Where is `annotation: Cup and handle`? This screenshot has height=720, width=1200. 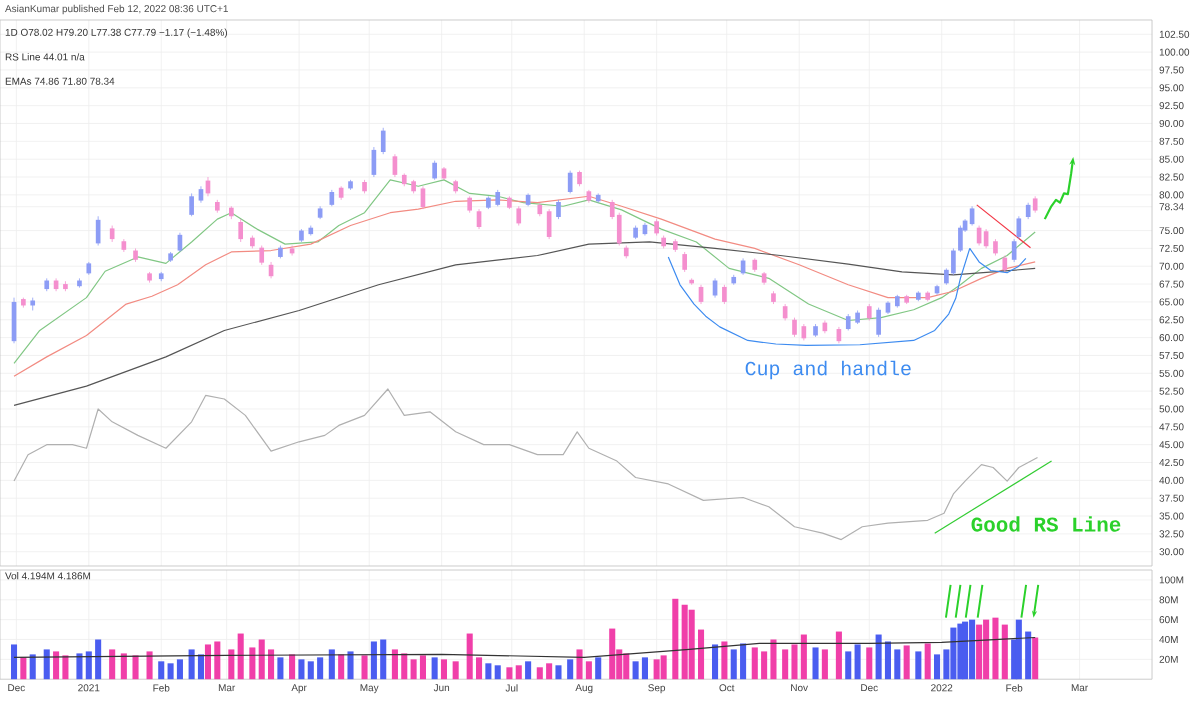
annotation: Cup and handle is located at coordinates (828, 370).